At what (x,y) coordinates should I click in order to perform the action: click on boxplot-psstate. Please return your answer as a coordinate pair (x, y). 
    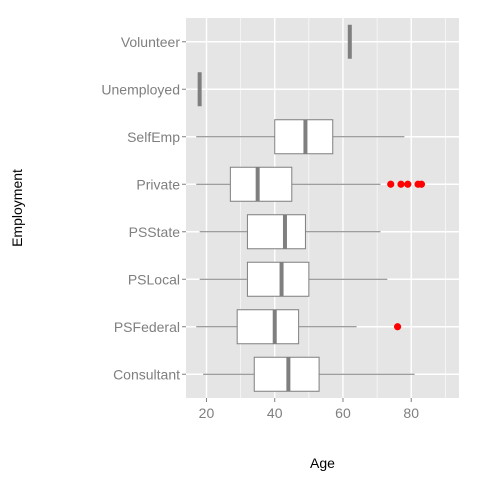
    Looking at the image, I should click on (290, 232).